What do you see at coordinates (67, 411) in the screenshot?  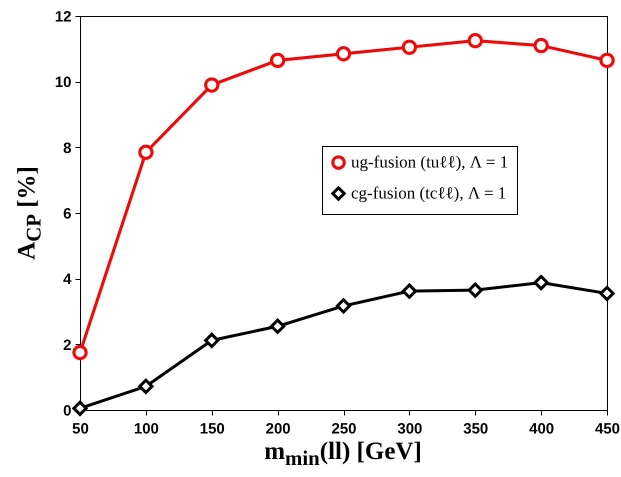 I see `y-tick-label: 0` at bounding box center [67, 411].